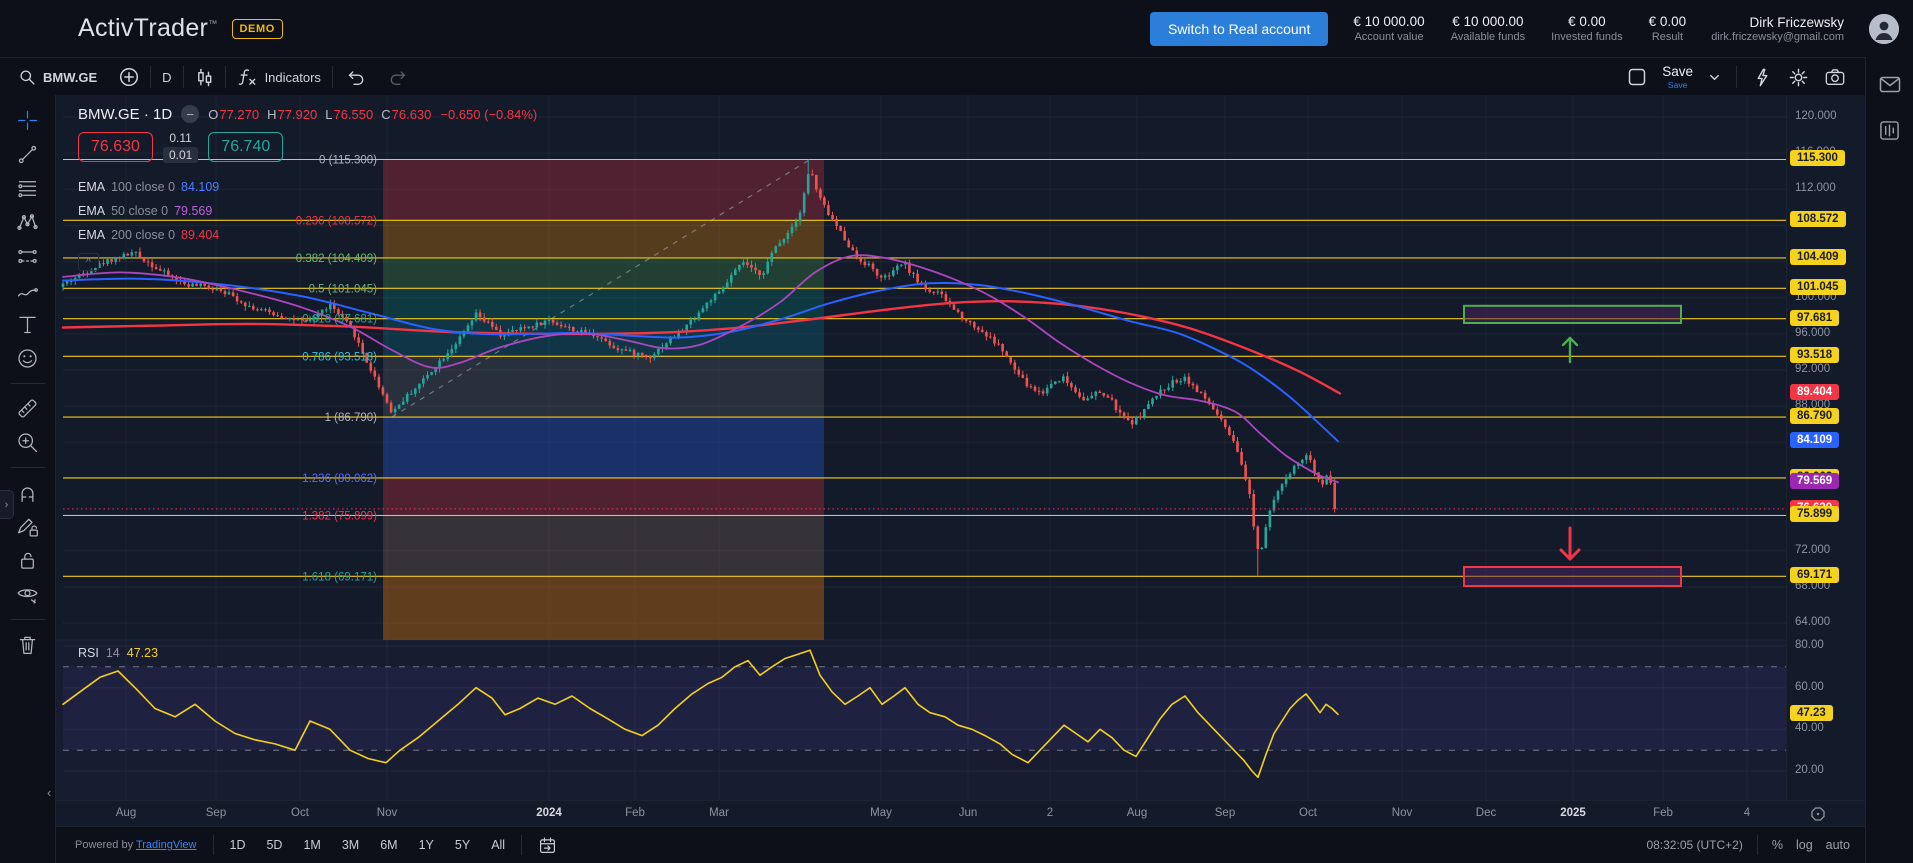 The image size is (1913, 863). I want to click on price-badge-93.518: 93.518, so click(1815, 355).